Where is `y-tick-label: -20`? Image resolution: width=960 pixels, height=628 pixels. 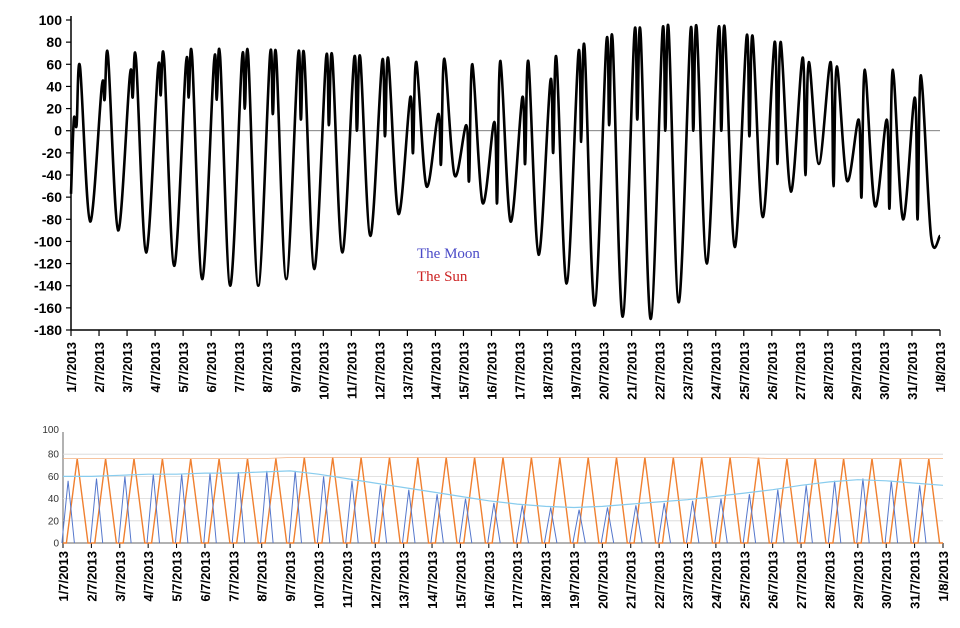
y-tick-label: -20 is located at coordinates (52, 153).